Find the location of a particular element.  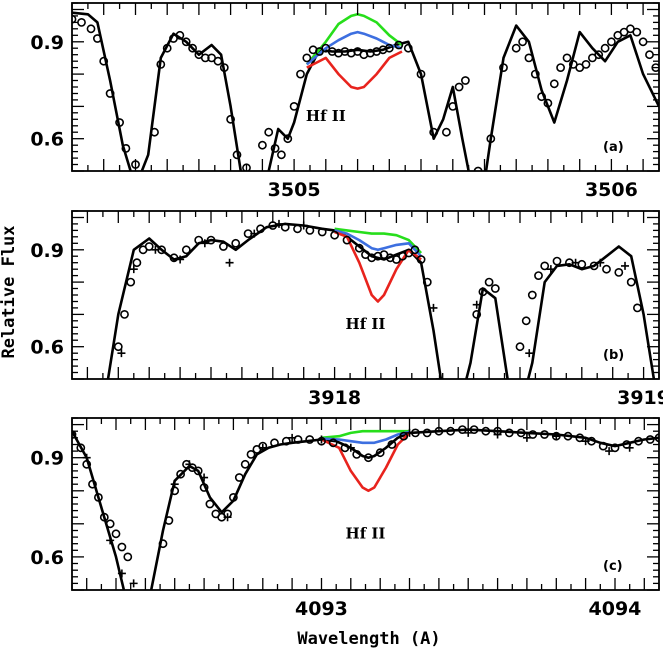

x-tick-label: 3505 is located at coordinates (294, 190).